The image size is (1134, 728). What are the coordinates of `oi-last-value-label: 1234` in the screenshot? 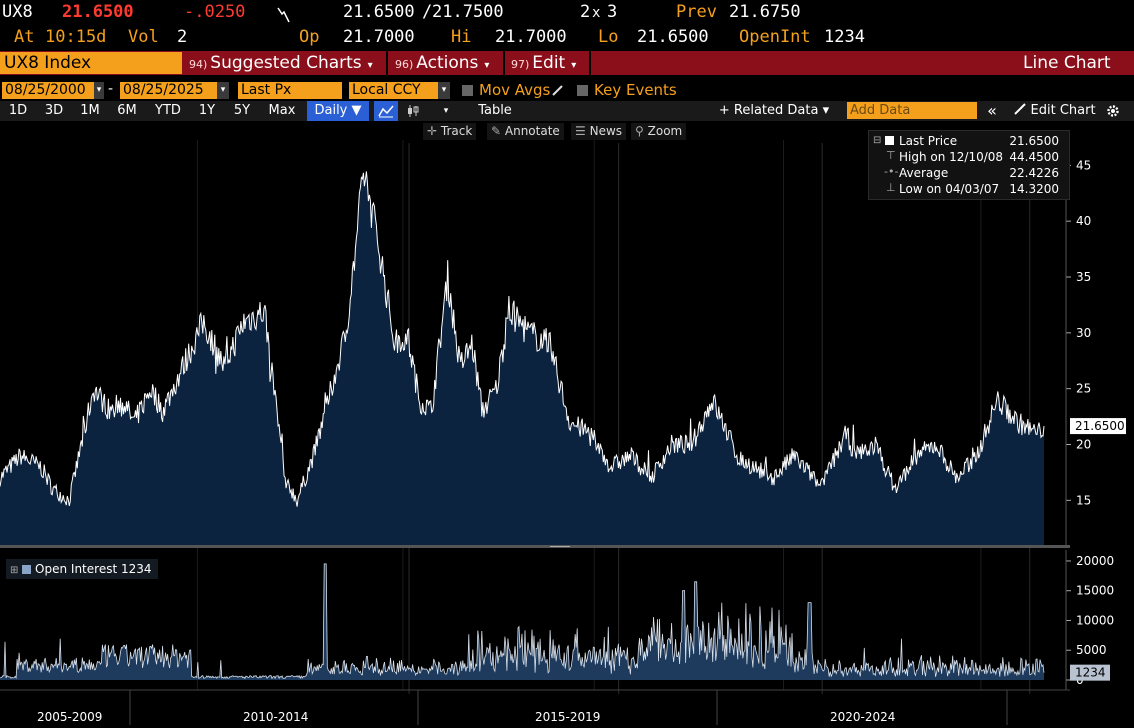 It's located at (1090, 673).